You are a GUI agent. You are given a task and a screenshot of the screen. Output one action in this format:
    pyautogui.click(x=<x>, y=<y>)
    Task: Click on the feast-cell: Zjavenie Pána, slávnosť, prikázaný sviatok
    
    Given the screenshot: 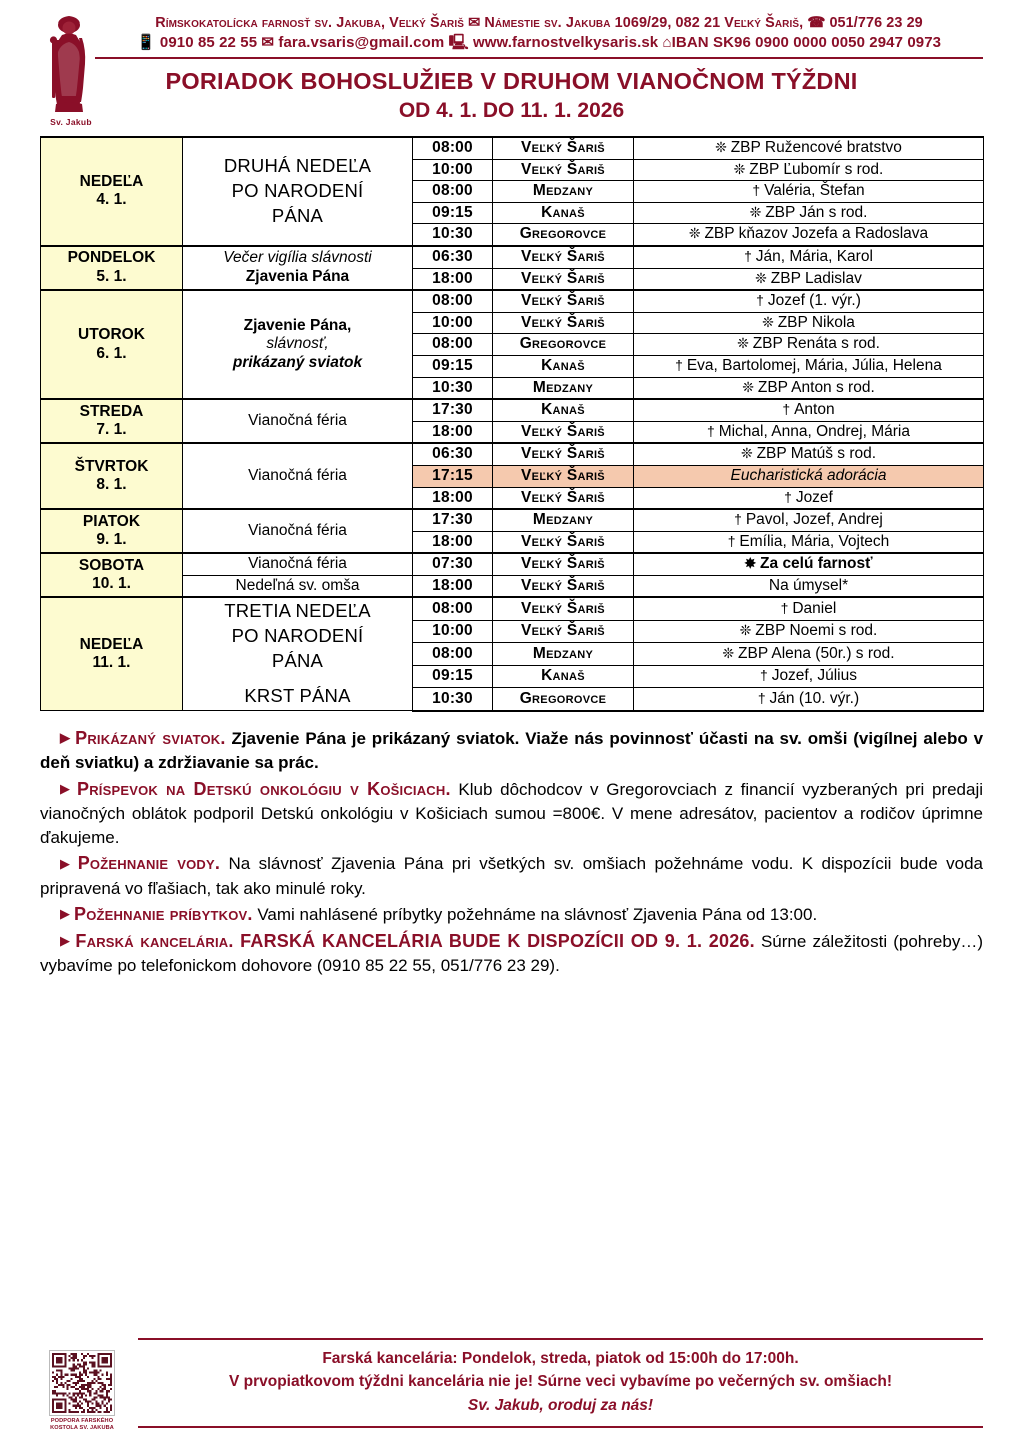 What is the action you would take?
    pyautogui.click(x=297, y=344)
    